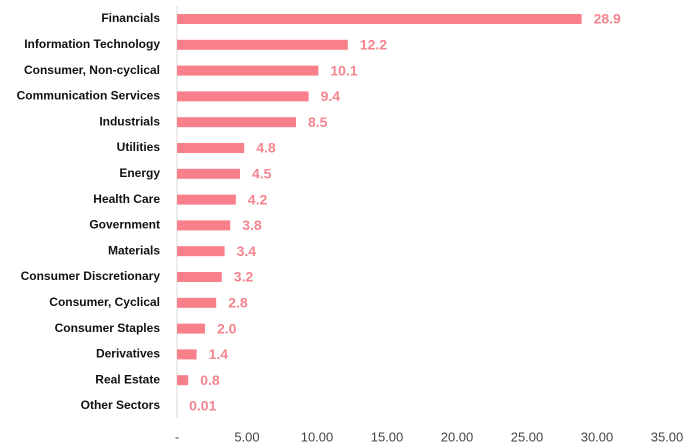  What do you see at coordinates (227, 328) in the screenshot?
I see `value-label: 2.0` at bounding box center [227, 328].